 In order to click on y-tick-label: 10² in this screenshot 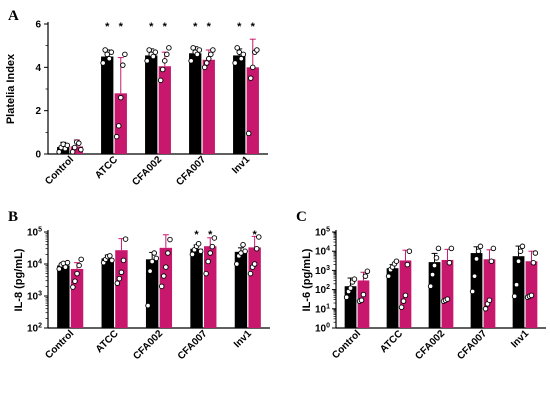, I will do `click(322, 290)`.